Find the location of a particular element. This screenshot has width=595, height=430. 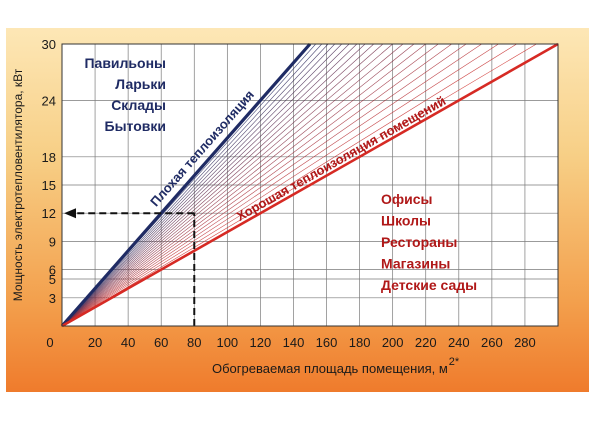

example-arrowhead is located at coordinates (70, 213).